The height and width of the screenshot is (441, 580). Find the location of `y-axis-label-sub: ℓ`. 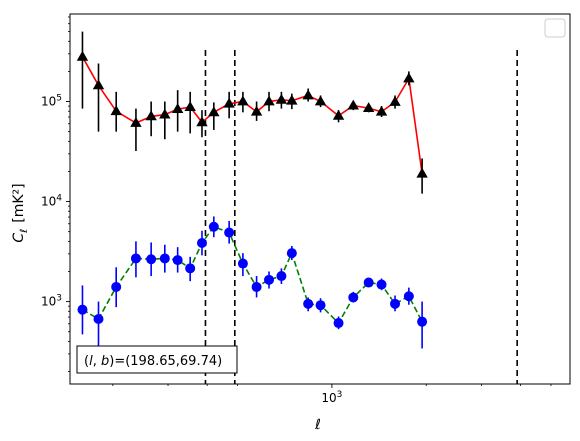

y-axis-label-sub: ℓ is located at coordinates (24, 231).